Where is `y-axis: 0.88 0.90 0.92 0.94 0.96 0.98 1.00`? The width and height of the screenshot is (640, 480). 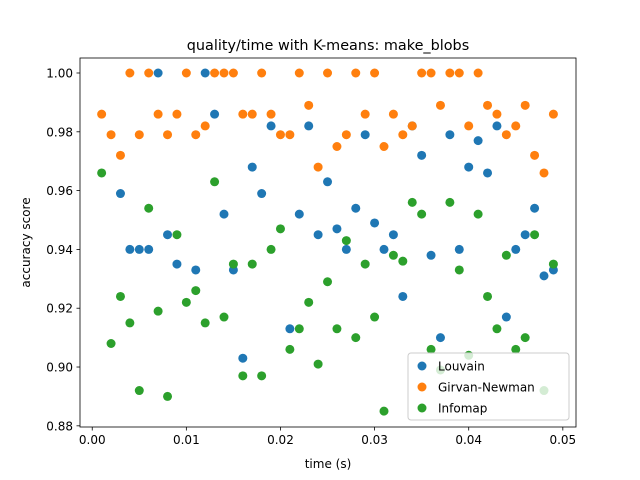
y-axis: 0.88 0.90 0.92 0.94 0.96 0.98 1.00 is located at coordinates (63, 249).